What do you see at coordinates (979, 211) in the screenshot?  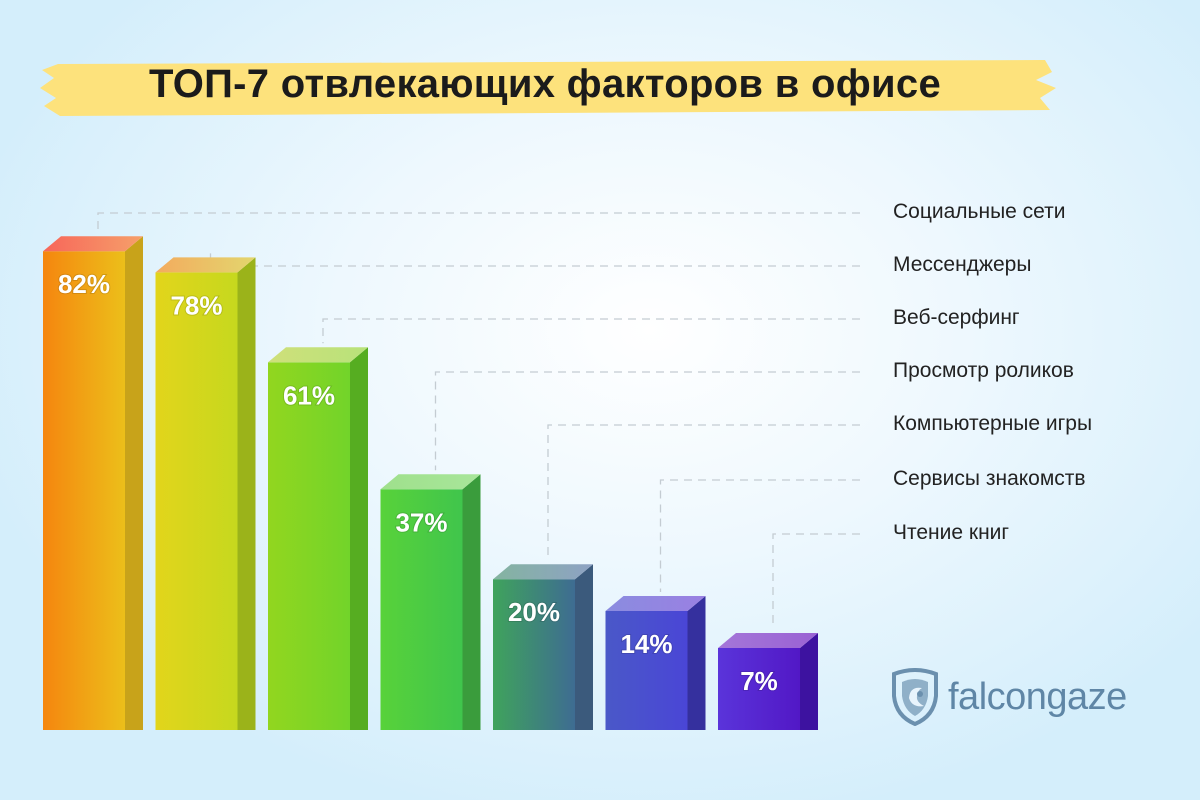 I see `category-label: Социальные сети` at bounding box center [979, 211].